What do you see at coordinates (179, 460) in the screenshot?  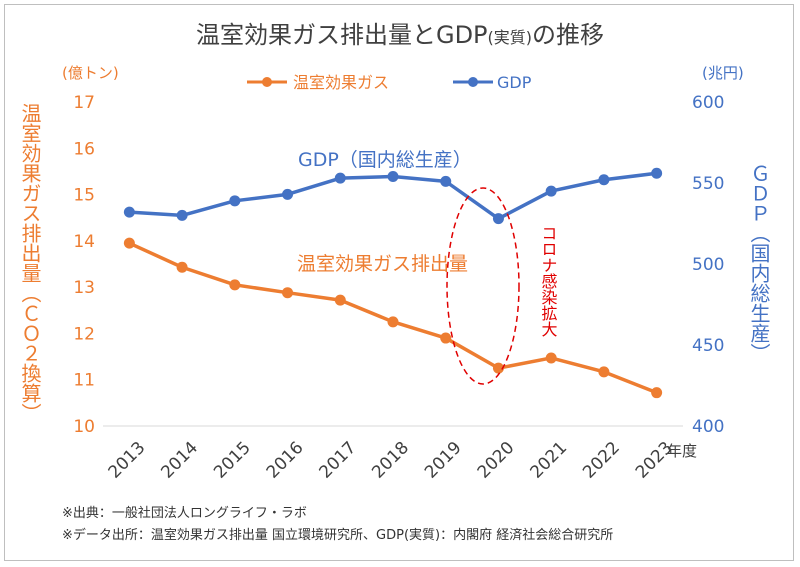 I see `x-tick-label: 2014` at bounding box center [179, 460].